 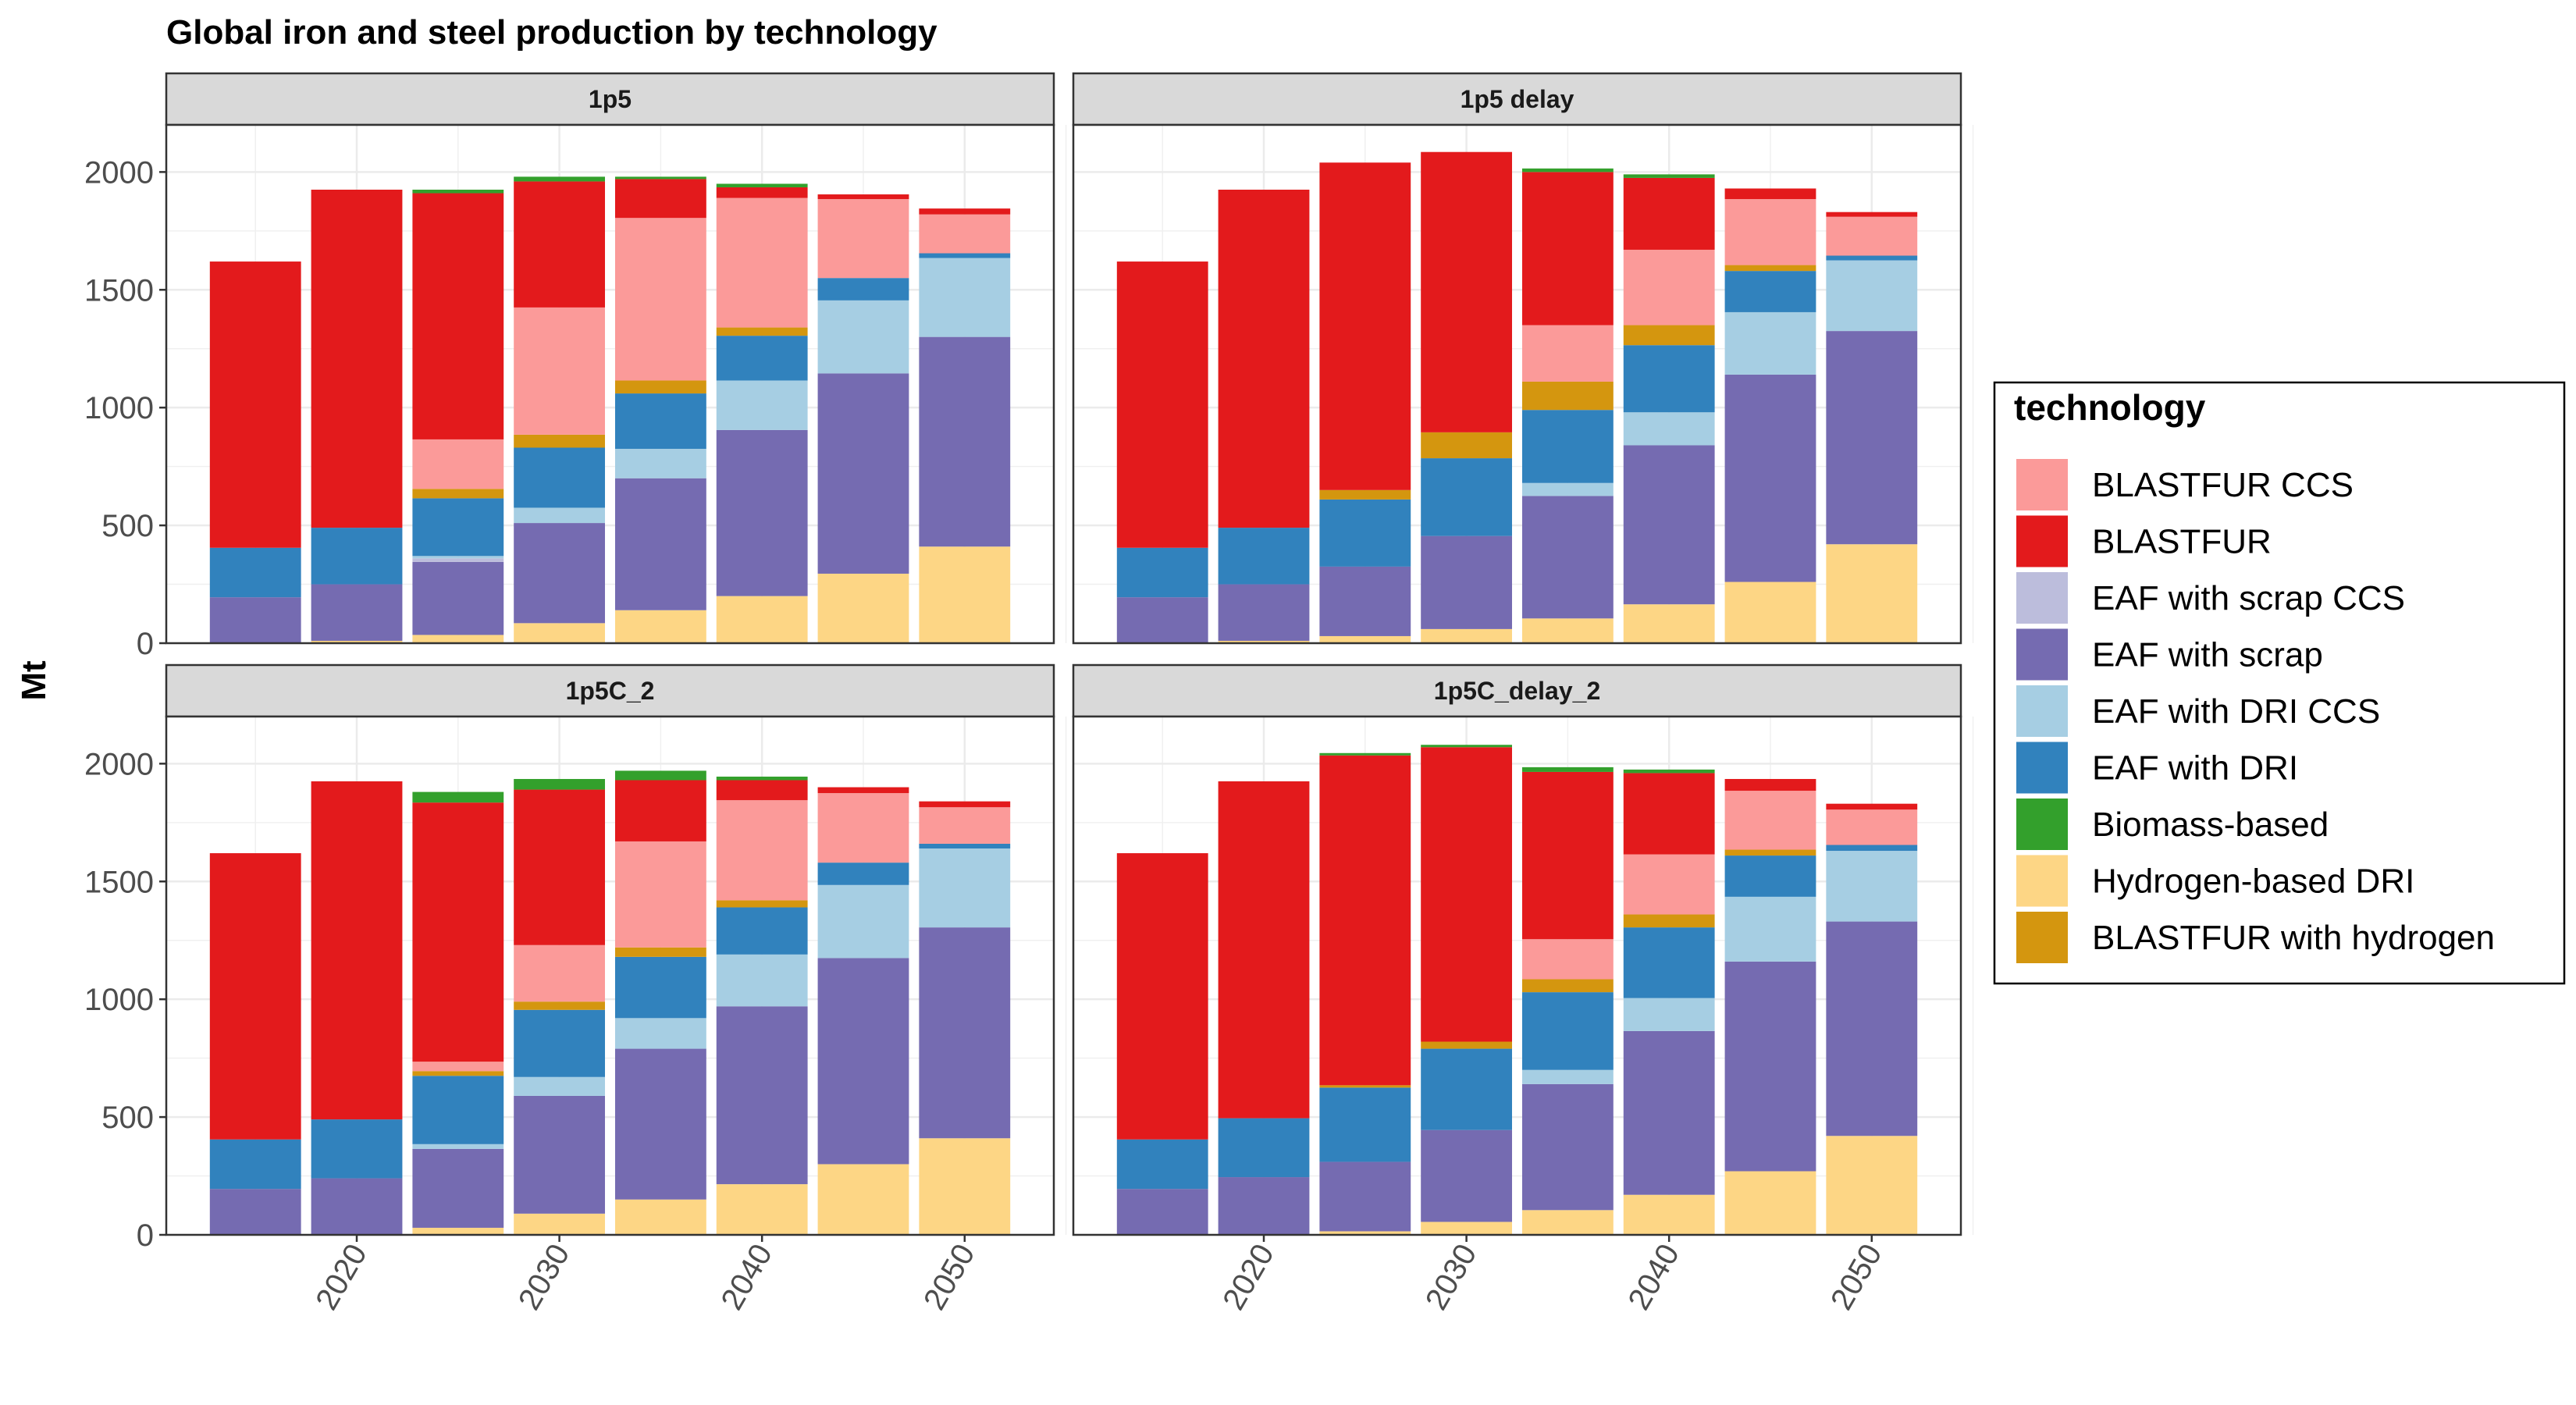 I want to click on legend-label: Biomass-based, so click(x=2210, y=825).